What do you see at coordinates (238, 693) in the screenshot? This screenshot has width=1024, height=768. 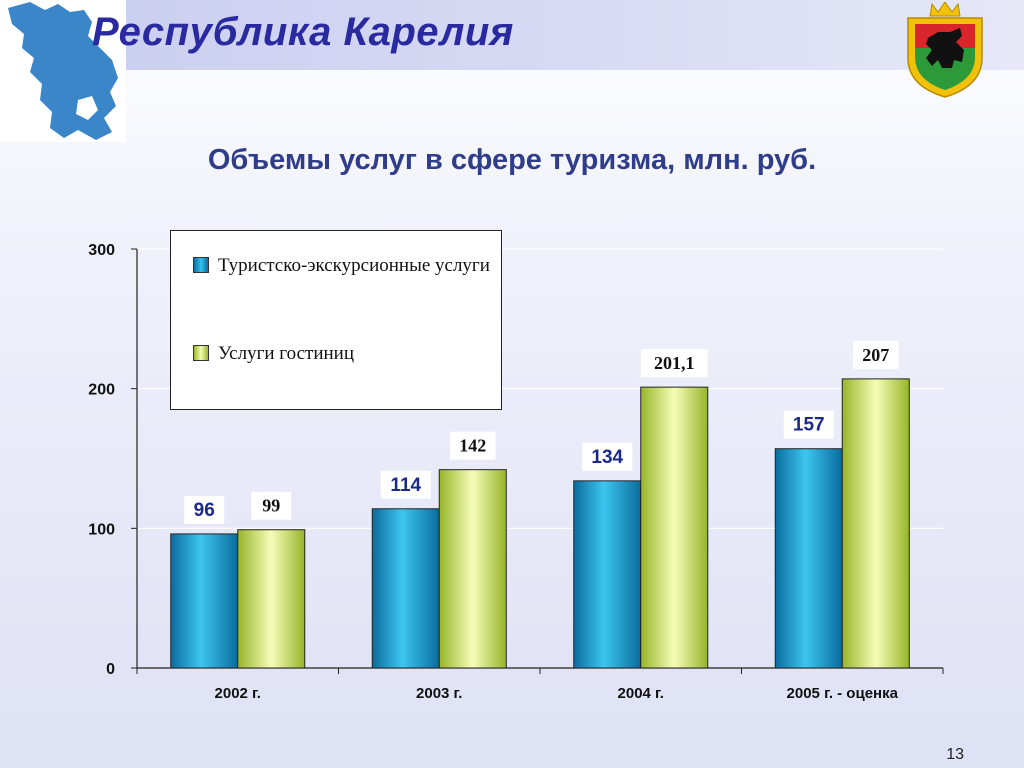 I see `x-tick-label: 2002 г.` at bounding box center [238, 693].